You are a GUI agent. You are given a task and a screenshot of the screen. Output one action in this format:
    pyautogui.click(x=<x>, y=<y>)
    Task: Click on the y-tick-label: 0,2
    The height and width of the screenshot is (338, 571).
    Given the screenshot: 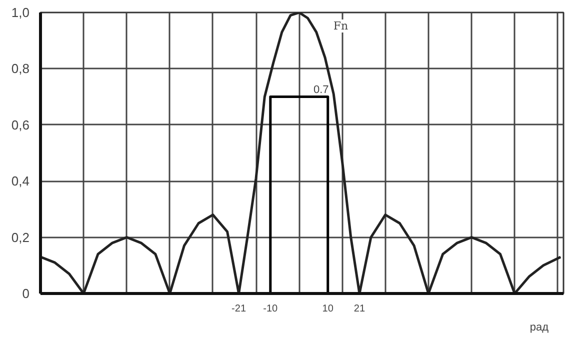 What is the action you would take?
    pyautogui.click(x=20, y=237)
    